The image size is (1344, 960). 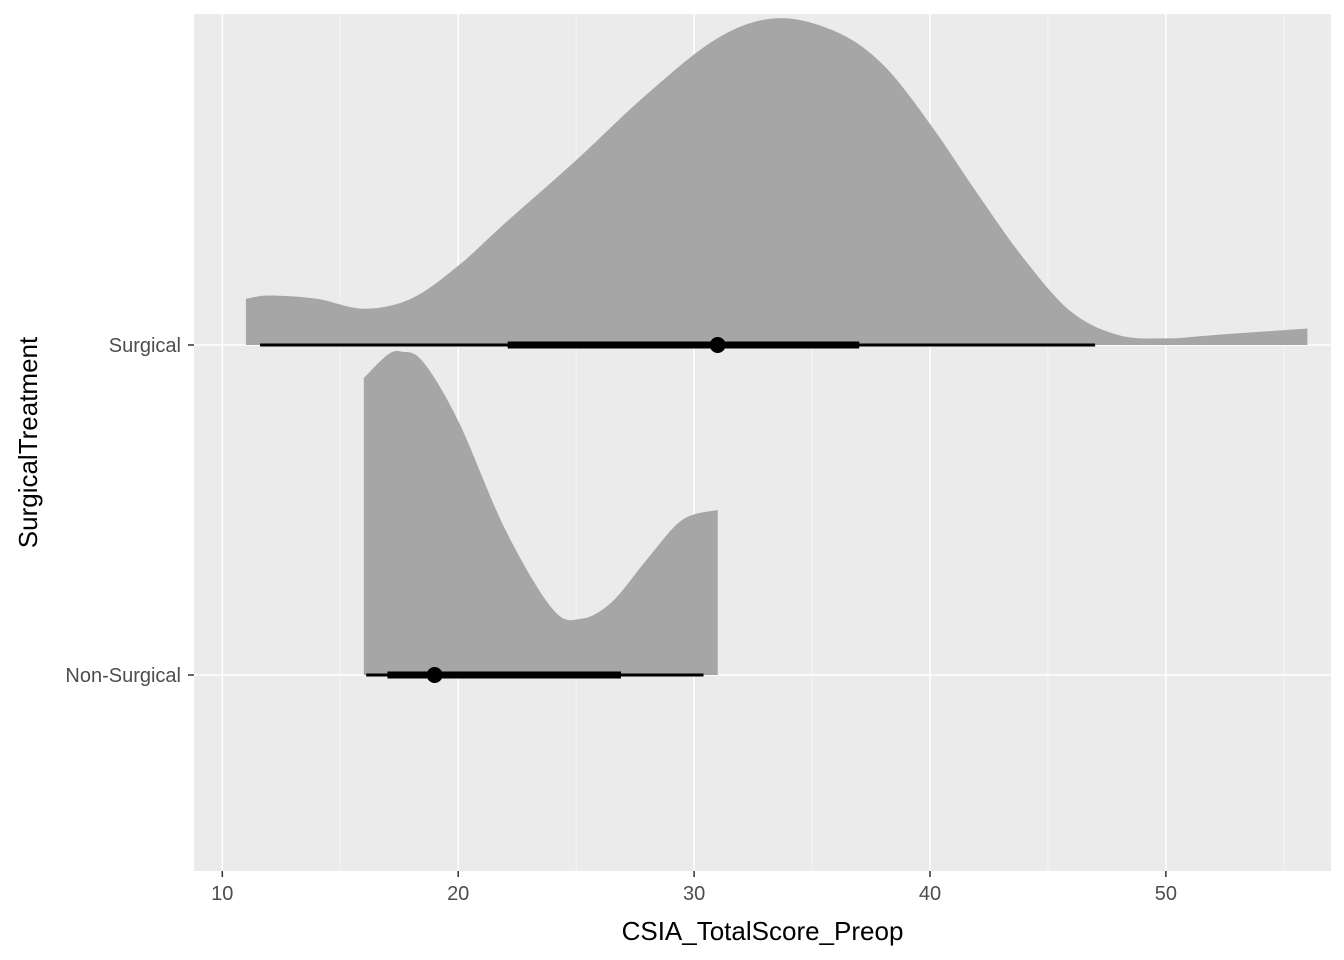 I want to click on x-tick-label: 20, so click(x=458, y=894).